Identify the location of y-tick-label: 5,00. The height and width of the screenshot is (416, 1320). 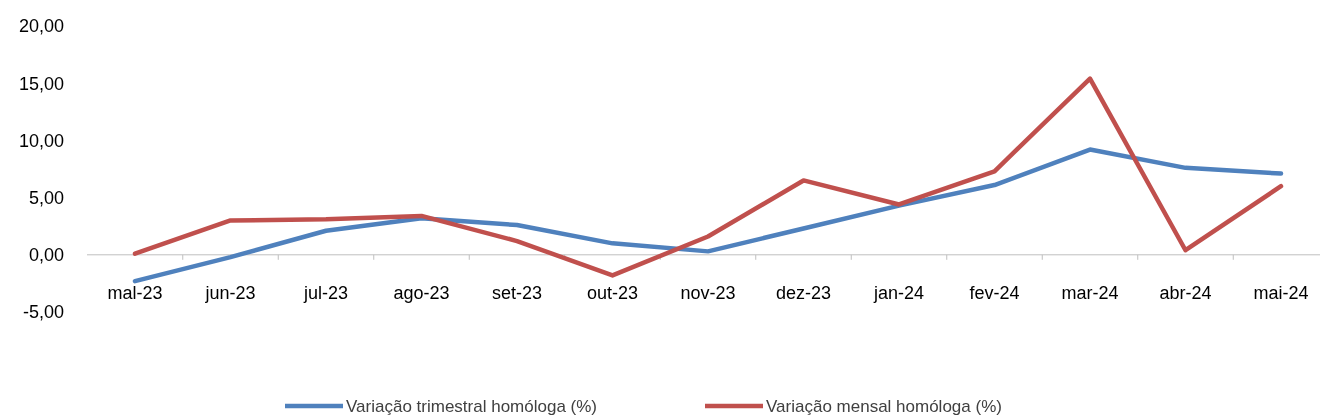
(46, 197).